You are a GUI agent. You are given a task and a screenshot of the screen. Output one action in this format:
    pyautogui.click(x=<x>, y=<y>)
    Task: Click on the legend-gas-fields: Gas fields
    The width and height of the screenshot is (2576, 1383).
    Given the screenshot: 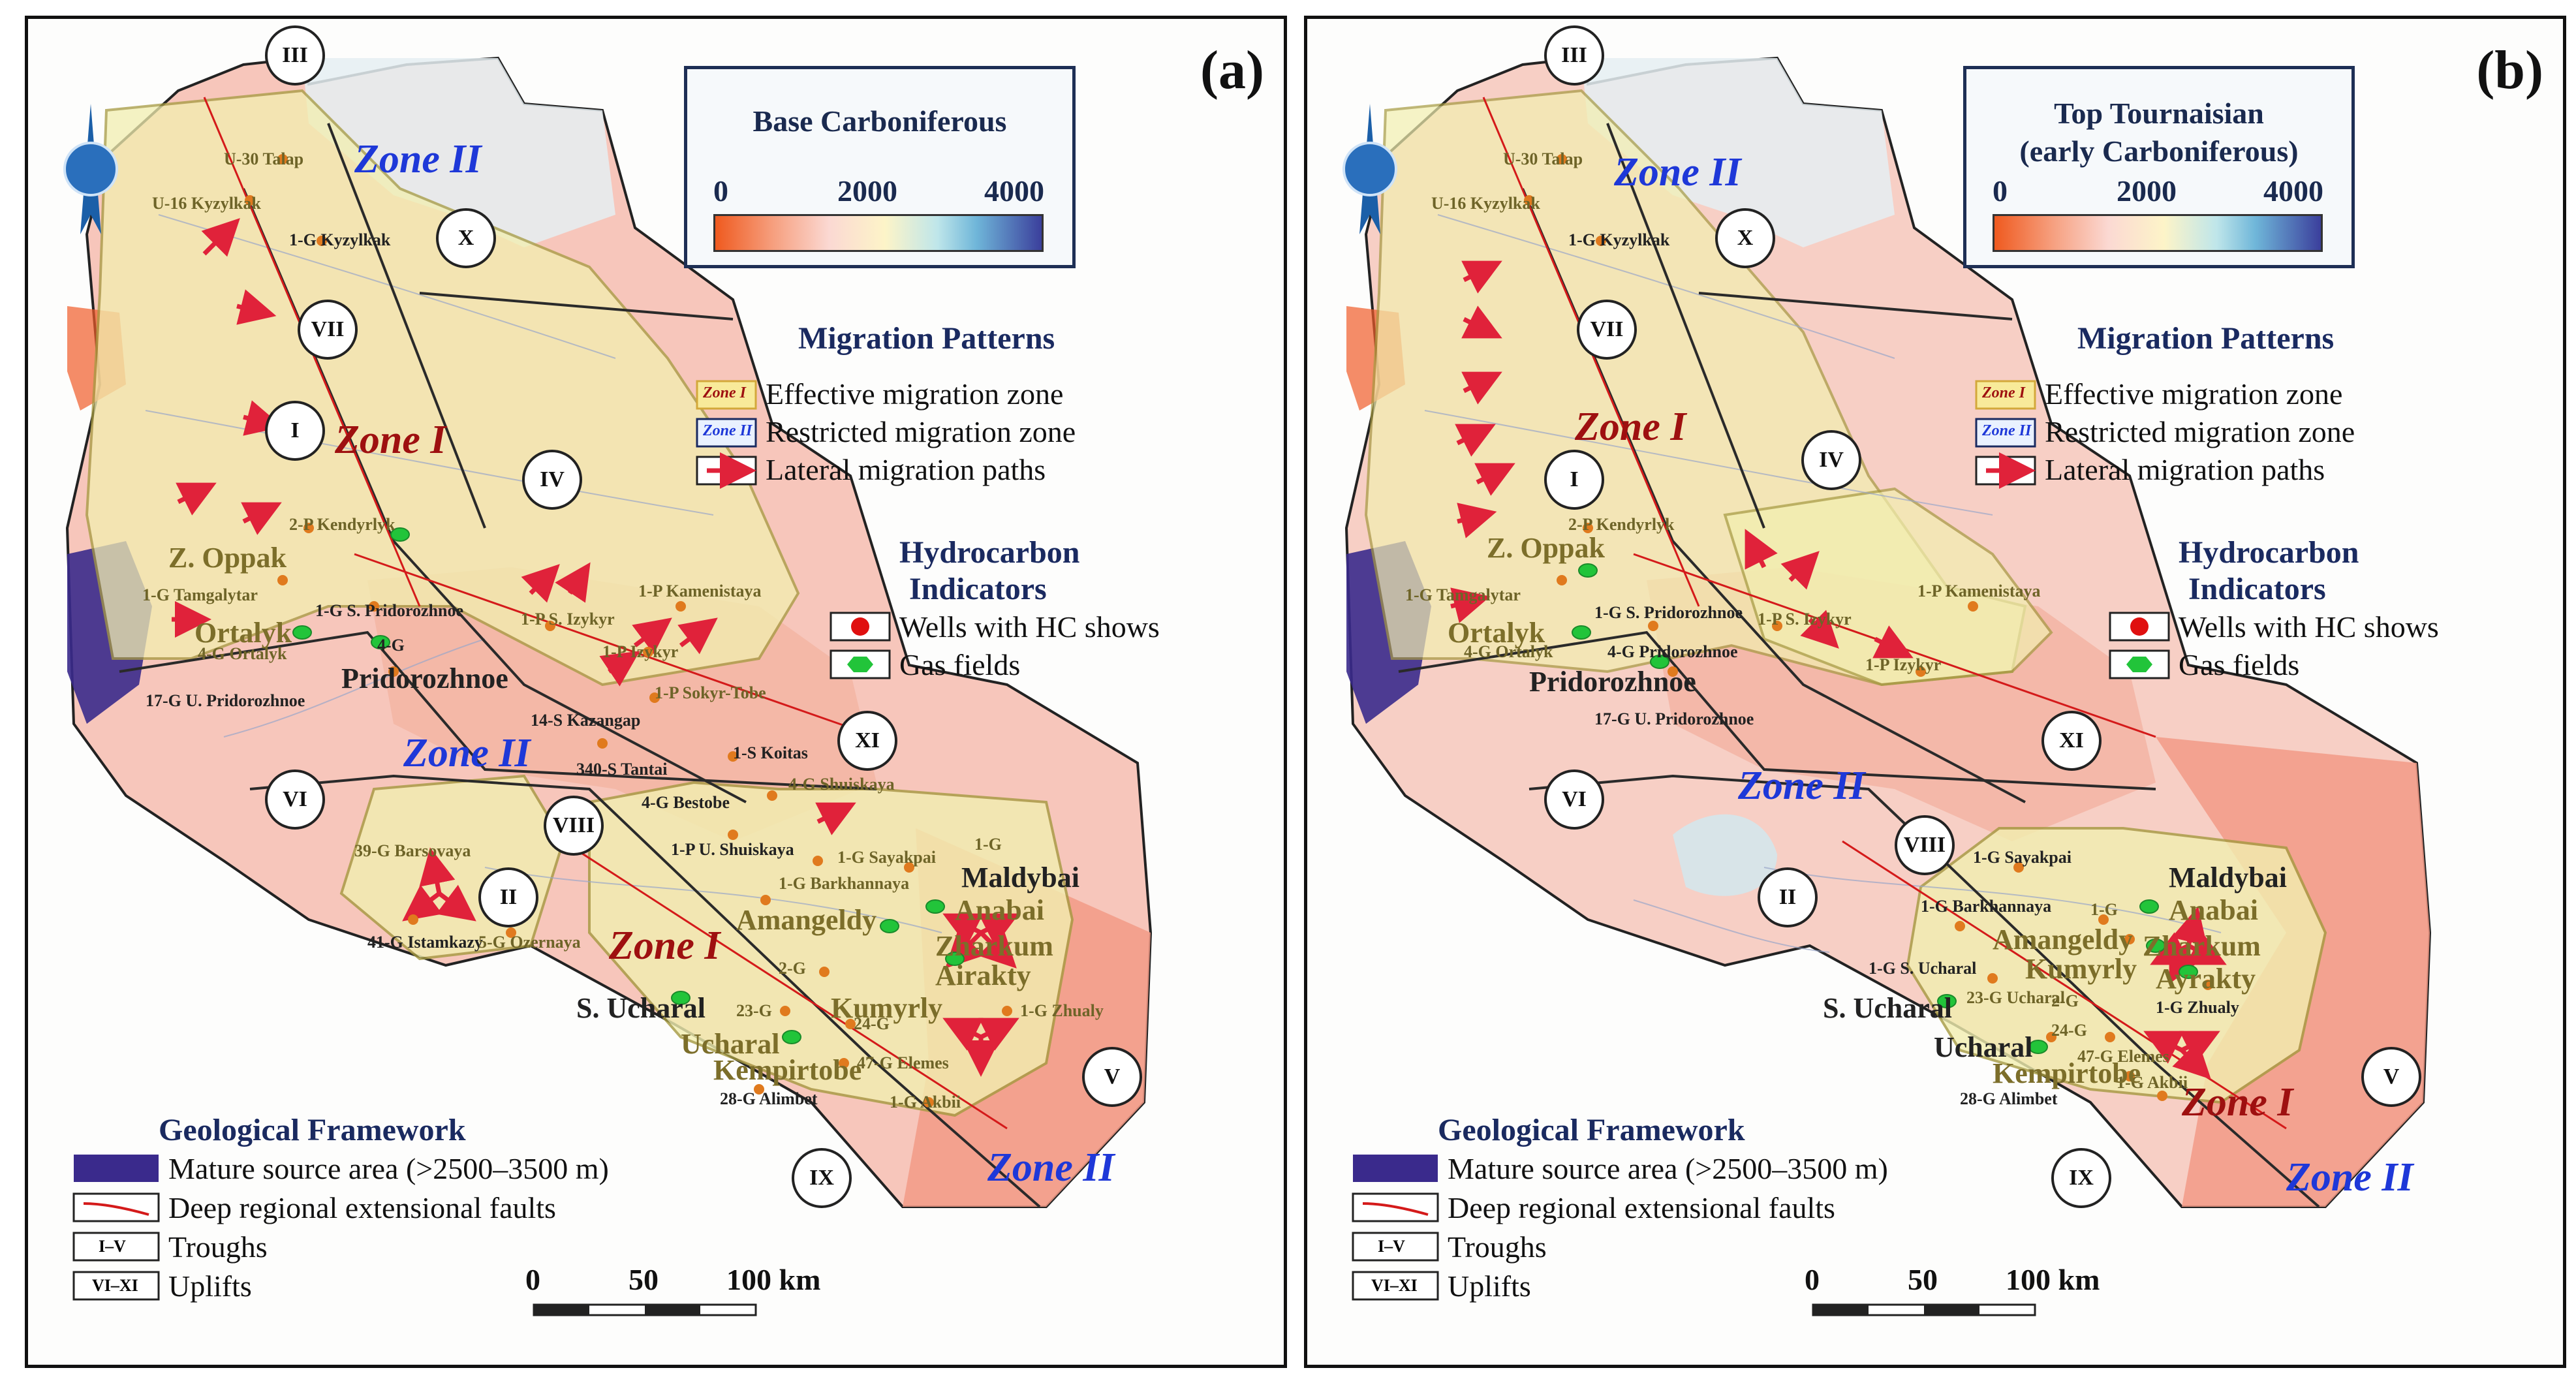 What is the action you would take?
    pyautogui.click(x=960, y=665)
    